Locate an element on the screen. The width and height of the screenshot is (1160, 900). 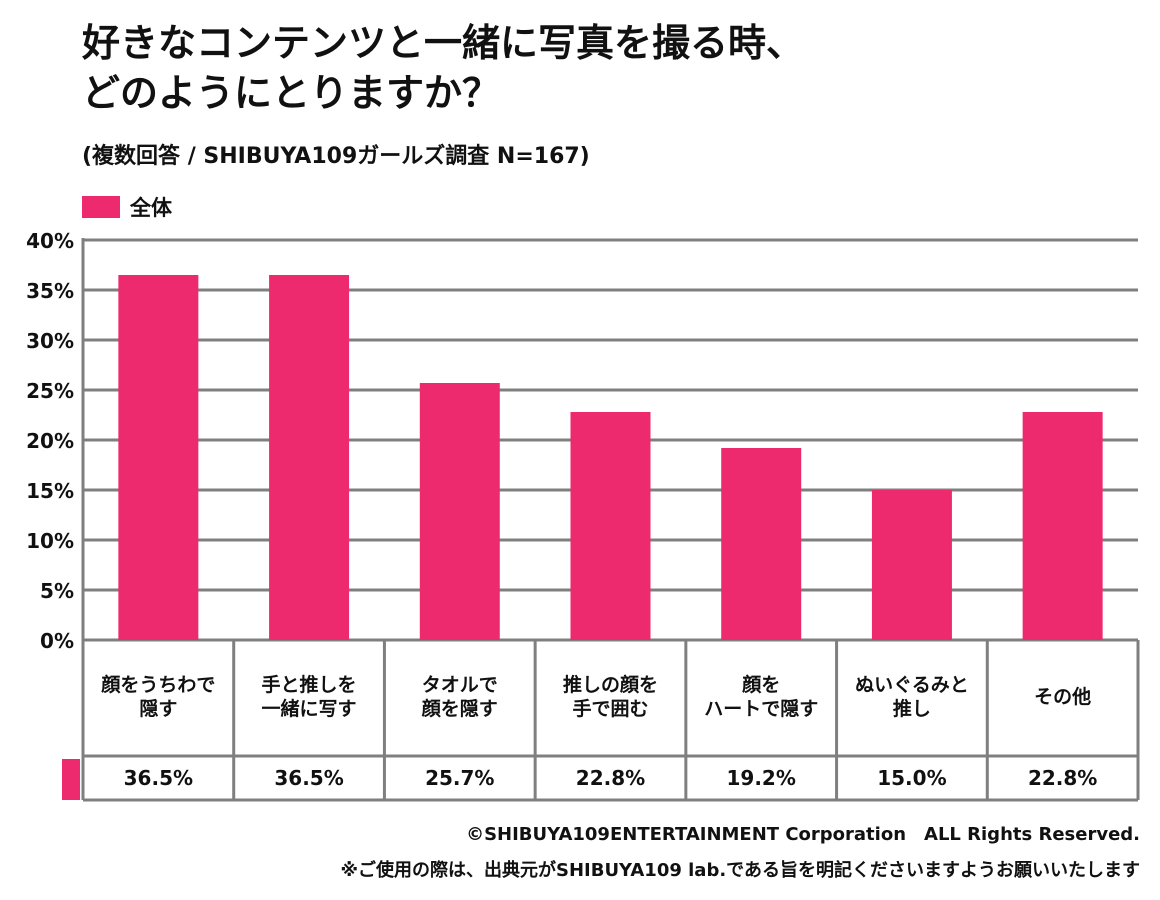
category-label: タオルで 顔を隠す is located at coordinates (459, 697).